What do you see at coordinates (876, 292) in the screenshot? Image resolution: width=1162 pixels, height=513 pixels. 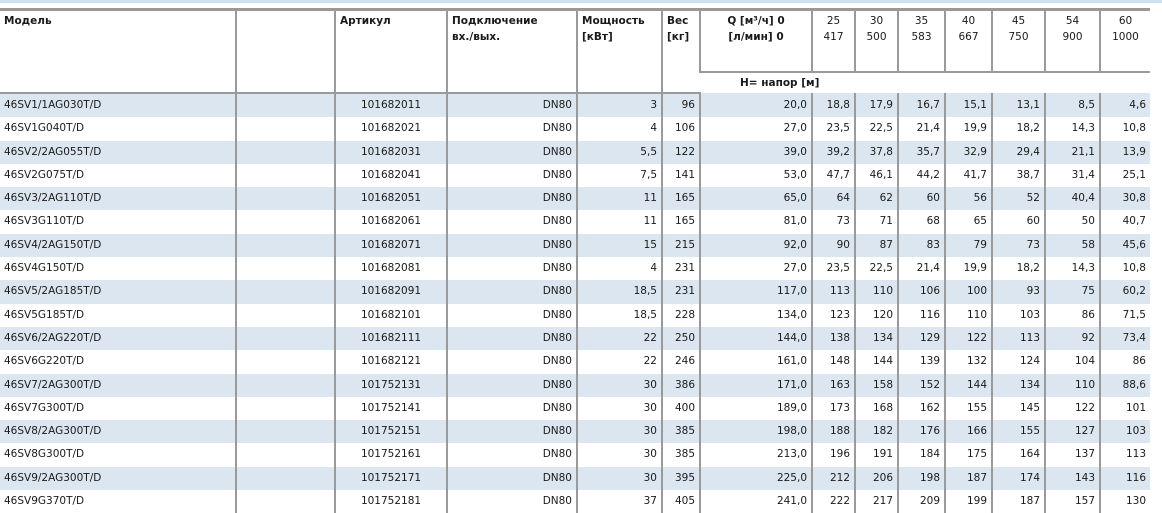 I see `cell-head-q30: 110` at bounding box center [876, 292].